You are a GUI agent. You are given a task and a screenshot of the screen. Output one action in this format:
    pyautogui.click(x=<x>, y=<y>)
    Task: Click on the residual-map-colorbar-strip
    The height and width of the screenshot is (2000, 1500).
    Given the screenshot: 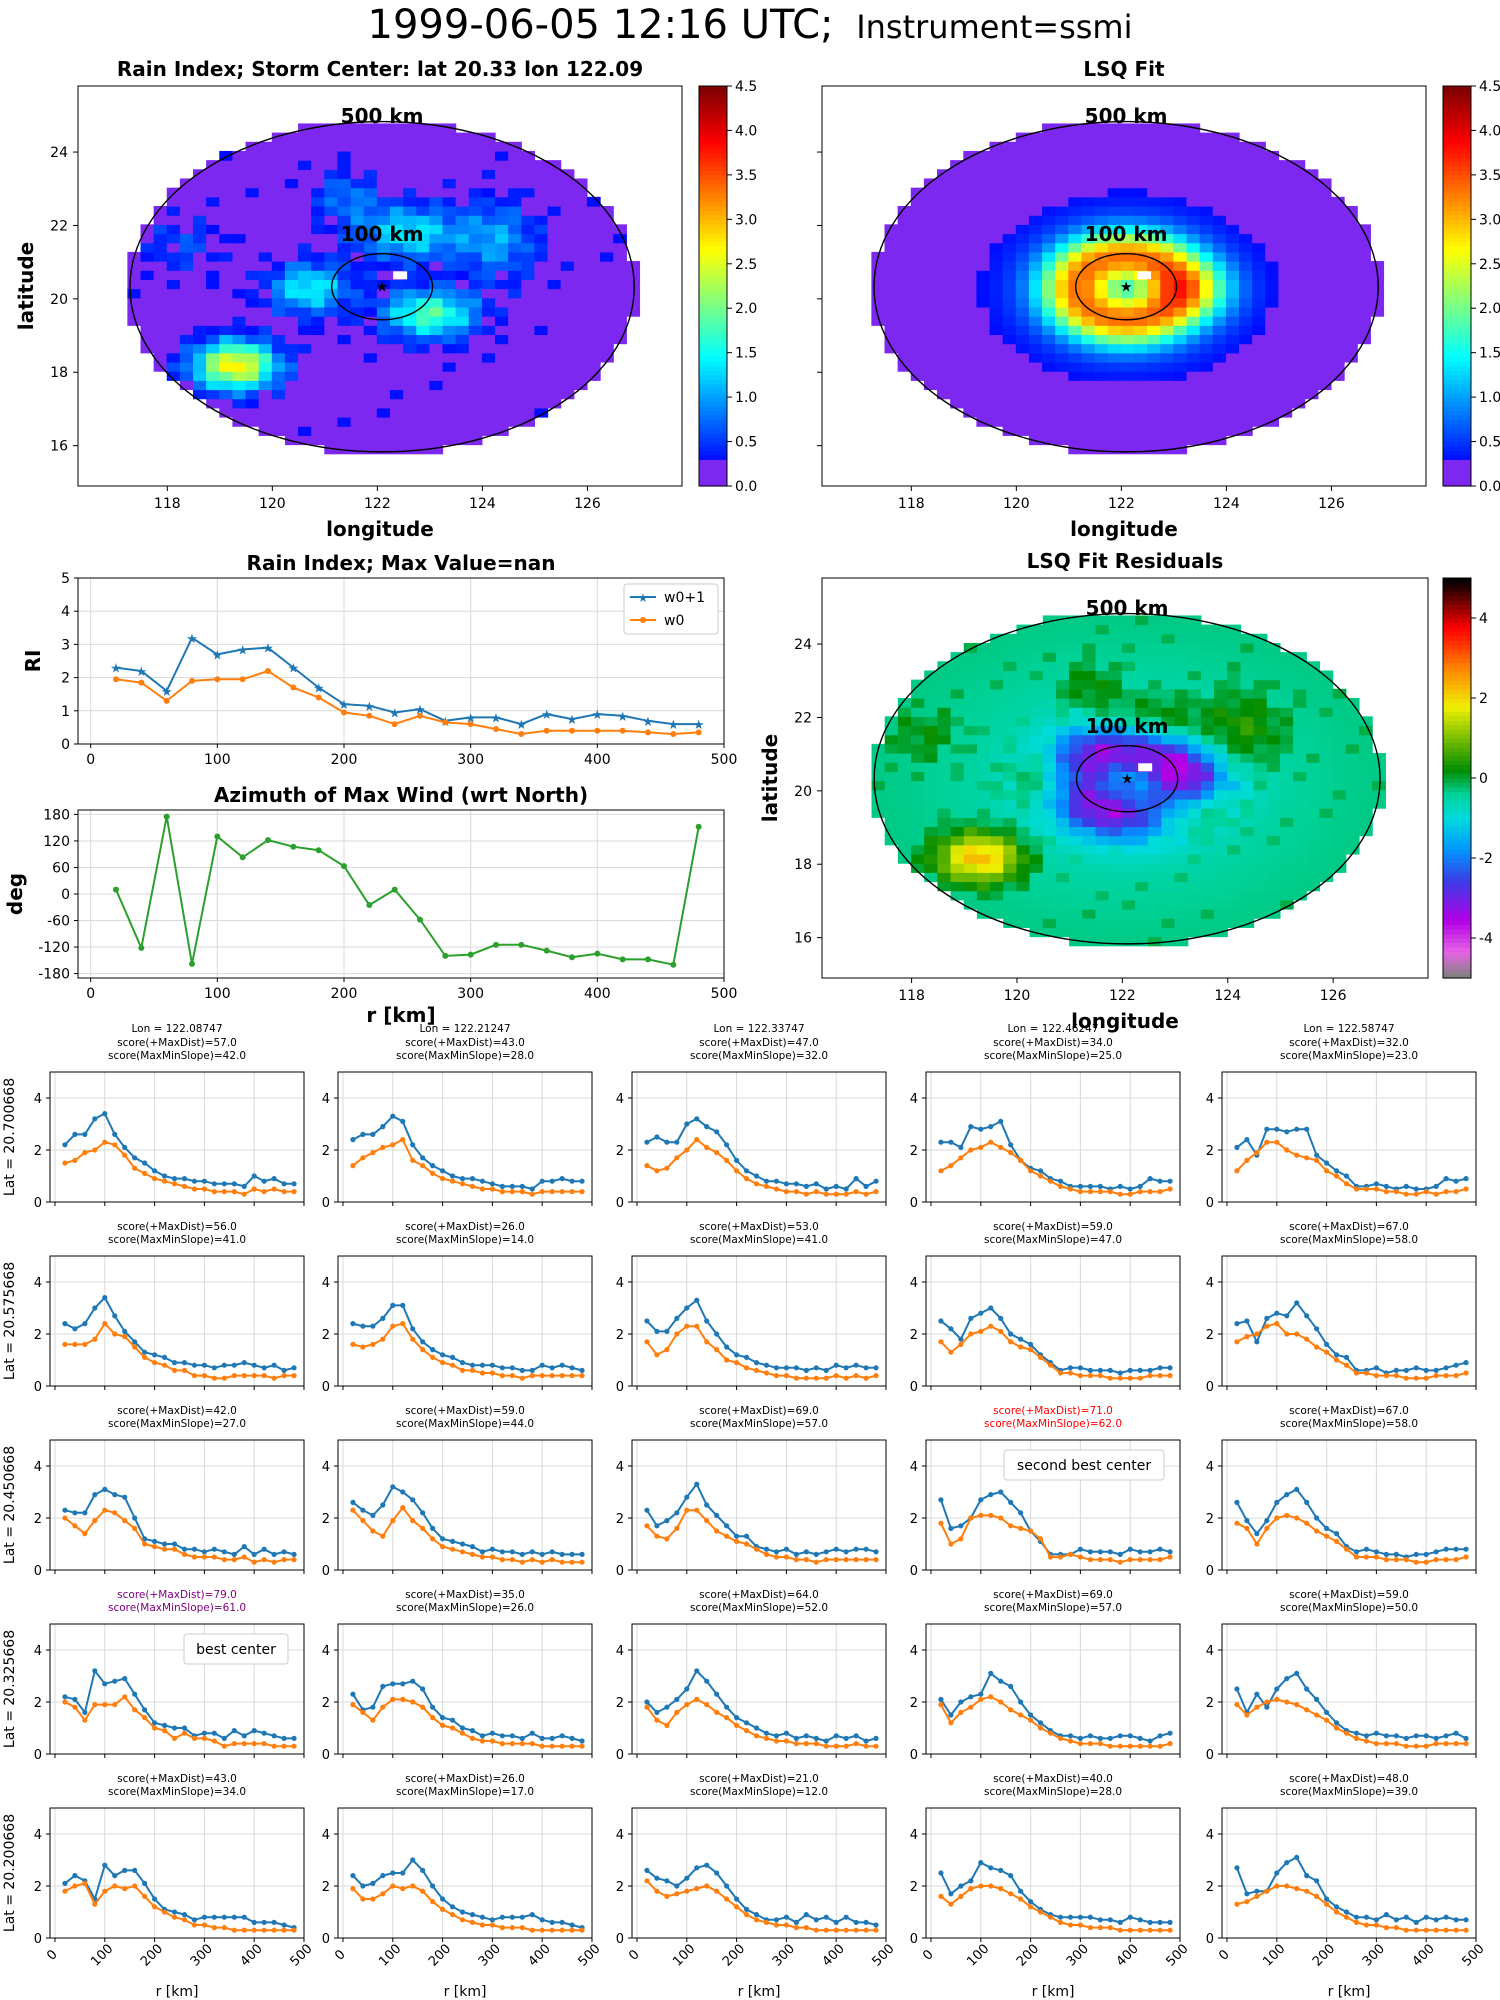 What is the action you would take?
    pyautogui.click(x=1457, y=865)
    